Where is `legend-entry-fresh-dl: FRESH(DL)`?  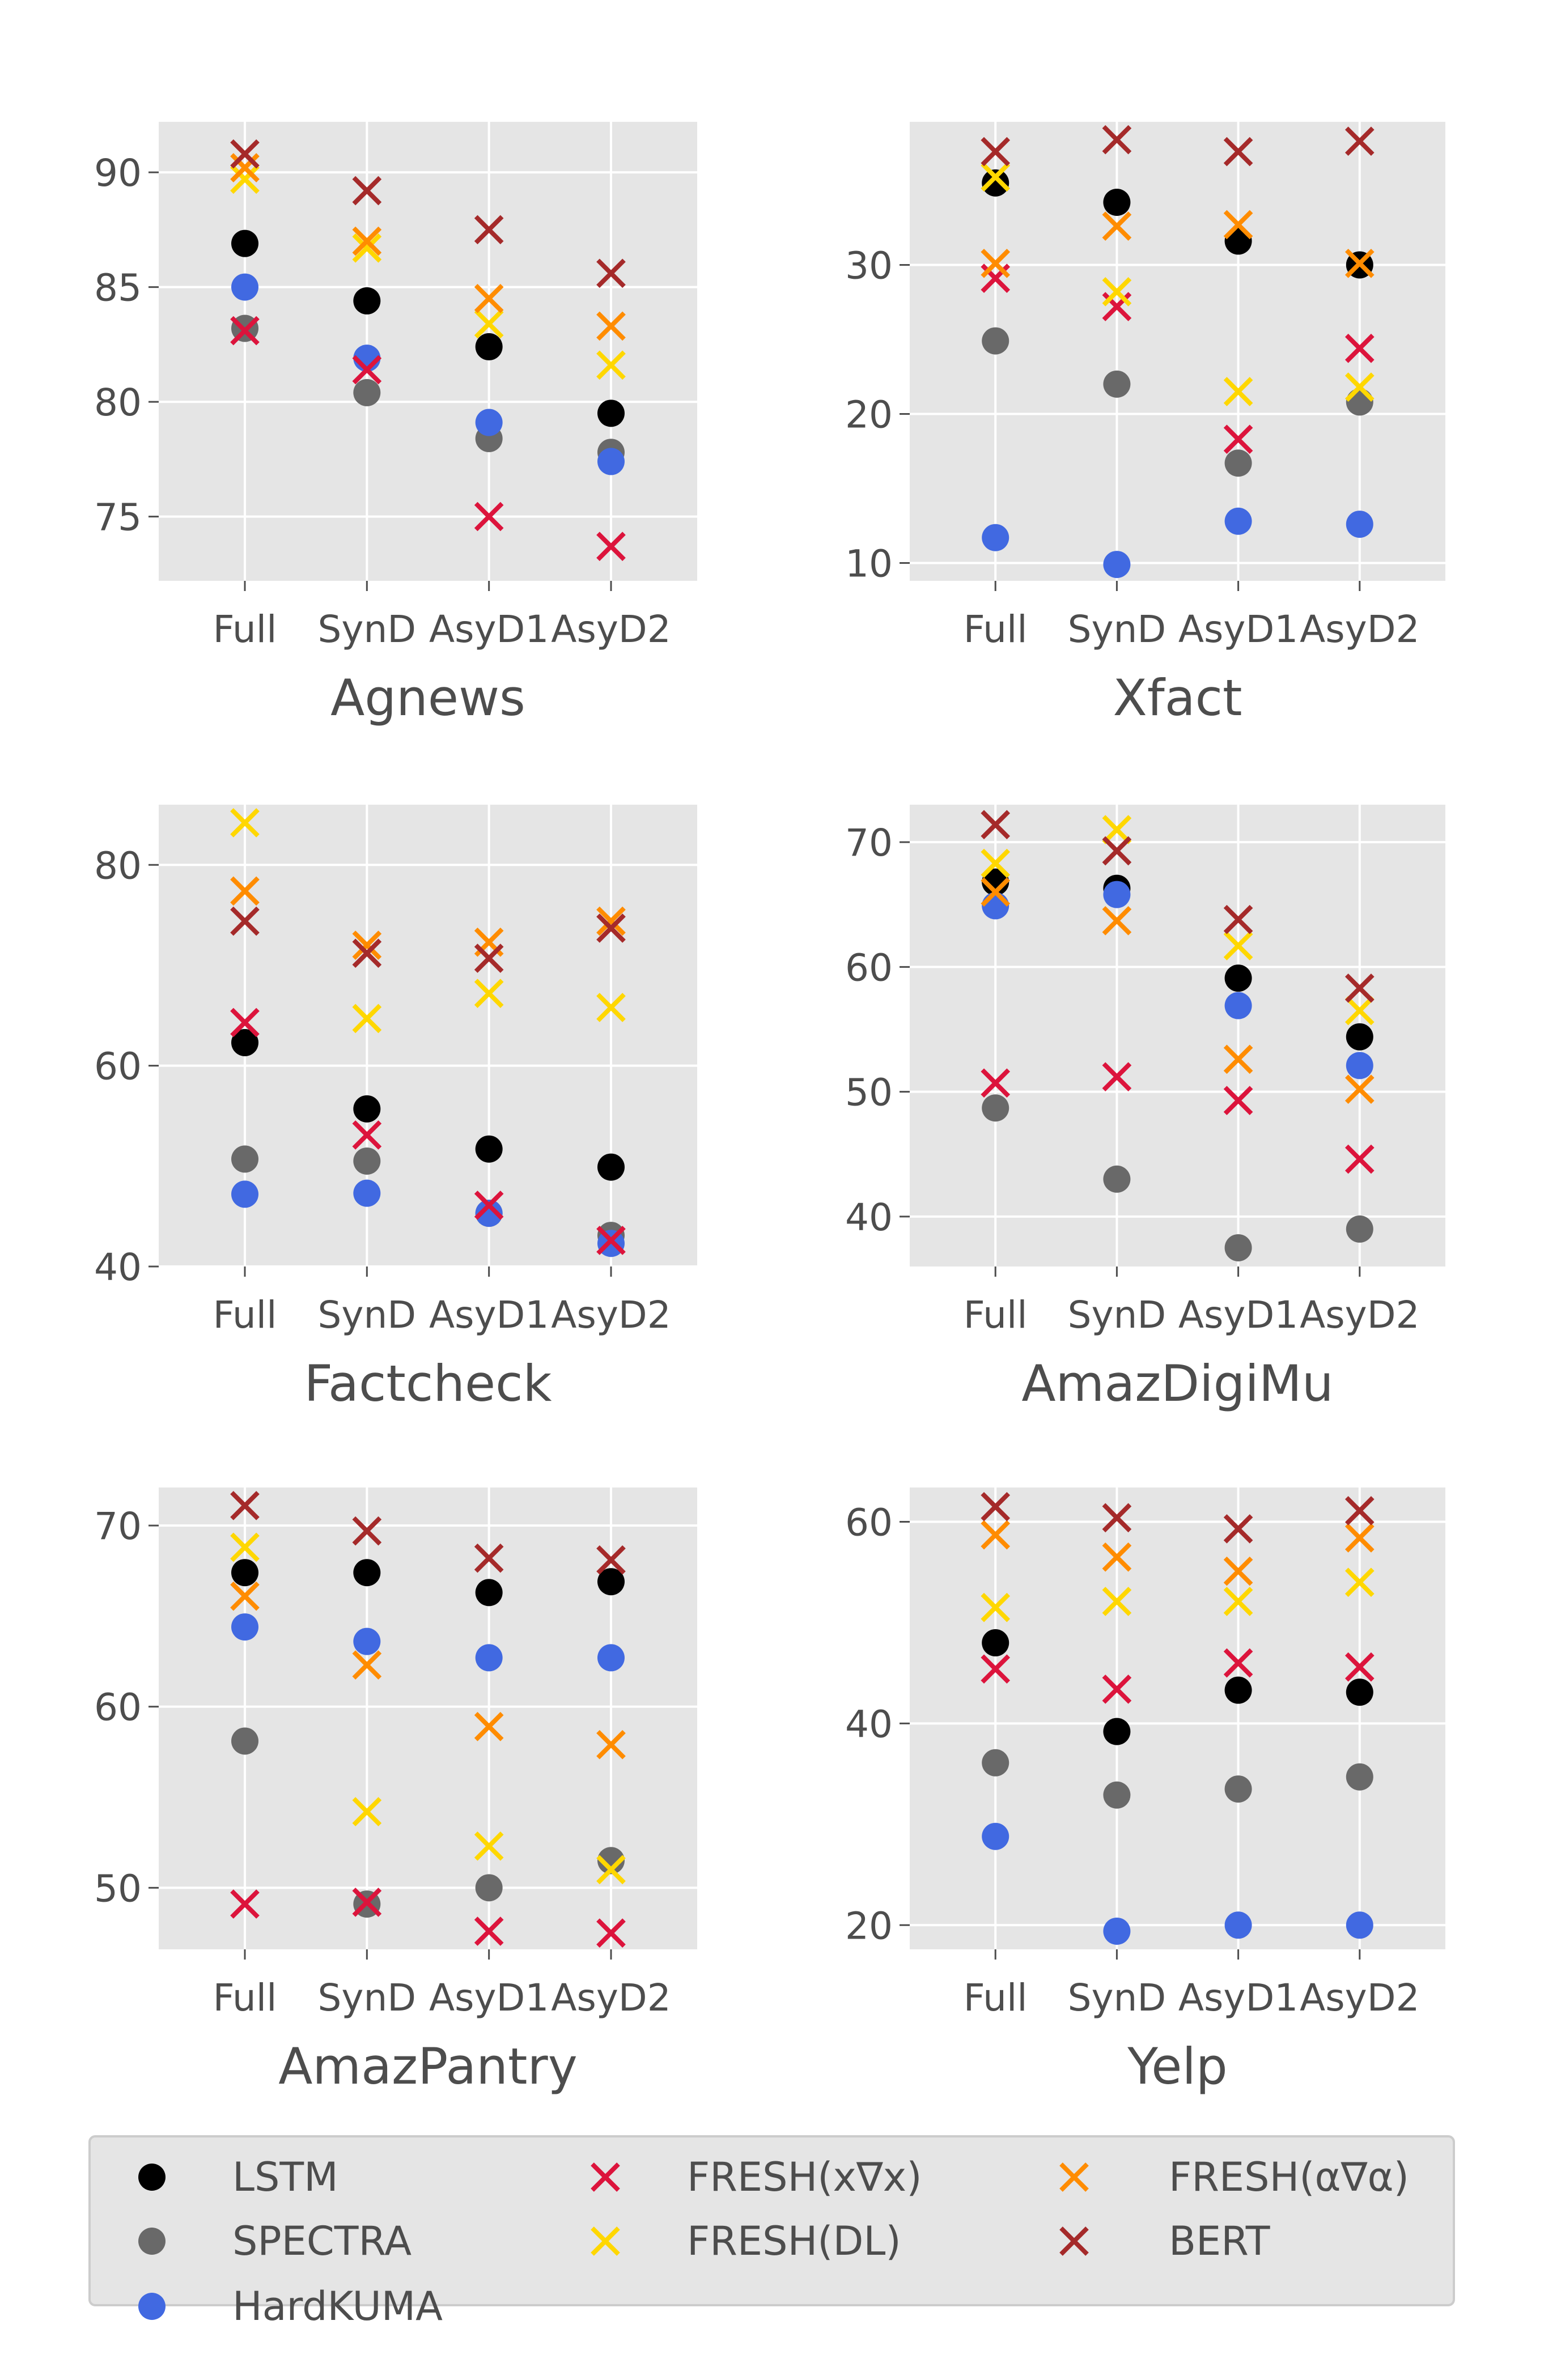 legend-entry-fresh-dl: FRESH(DL) is located at coordinates (746, 2241).